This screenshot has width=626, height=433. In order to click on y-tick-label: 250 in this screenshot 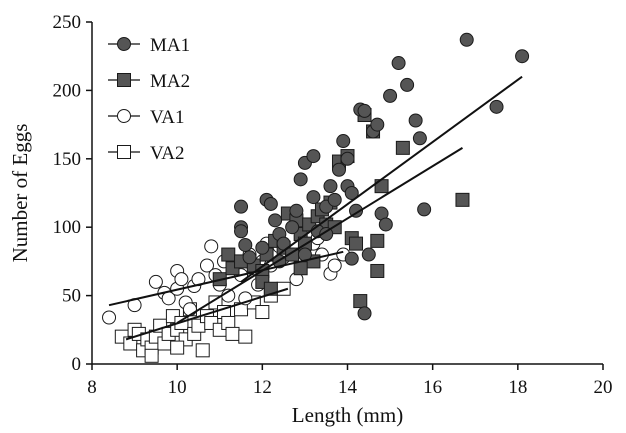, I will do `click(67, 22)`.